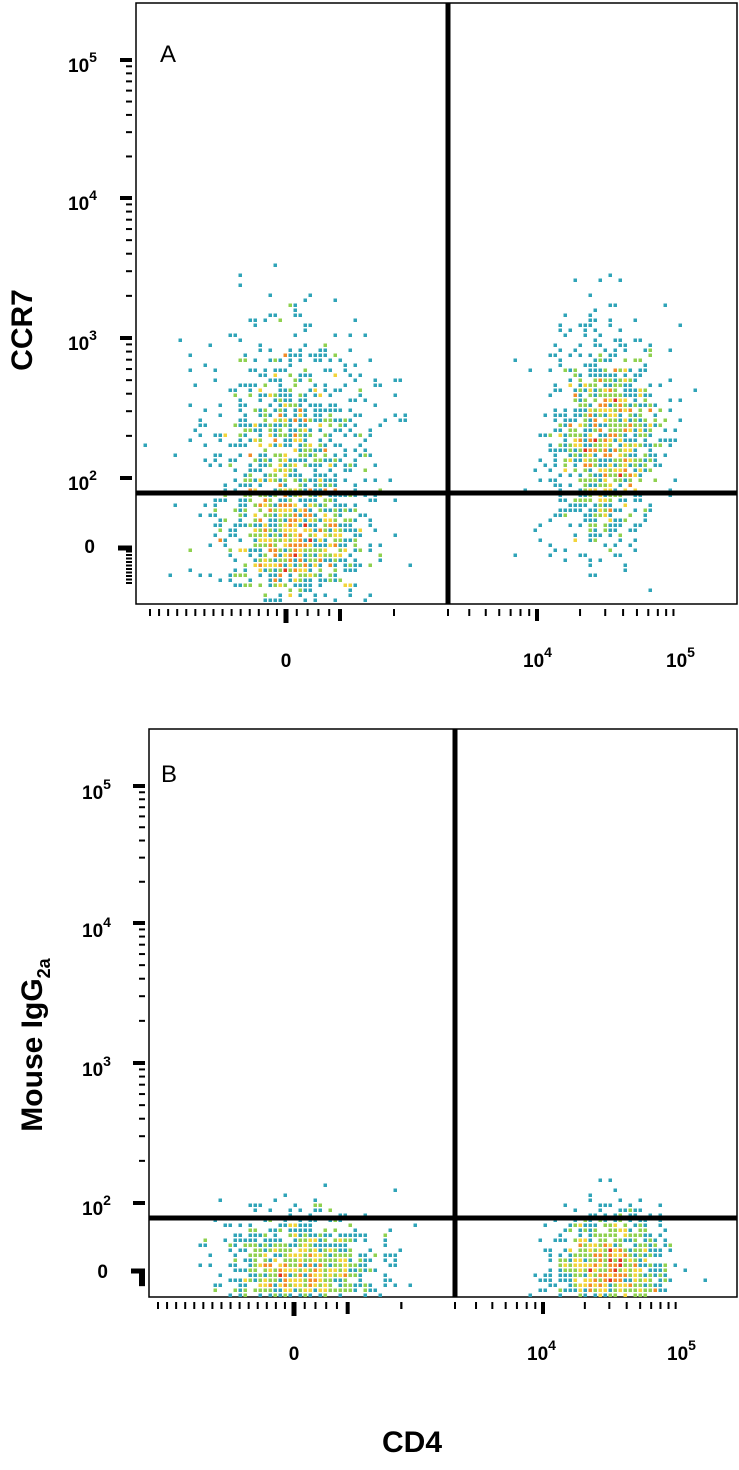  I want to click on x-tick-label-0: 0, so click(294, 1354).